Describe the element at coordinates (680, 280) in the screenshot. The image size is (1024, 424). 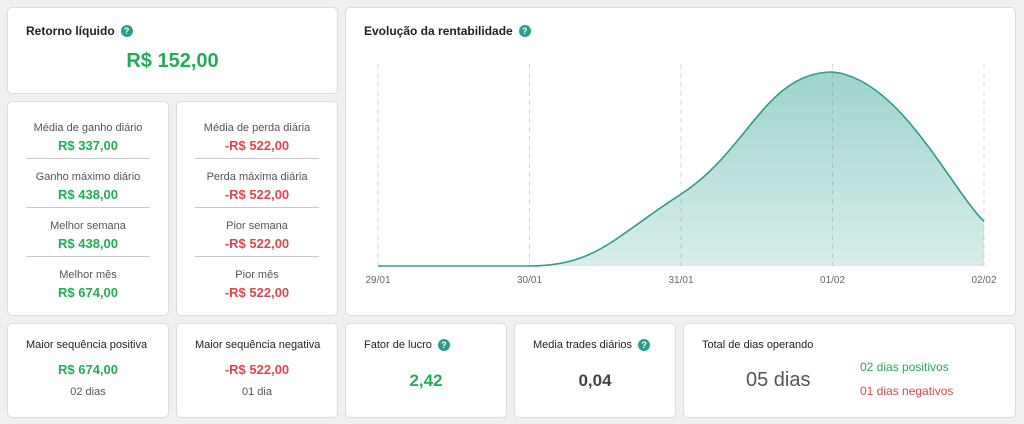
I see `x-tick-label: 31/01` at that location.